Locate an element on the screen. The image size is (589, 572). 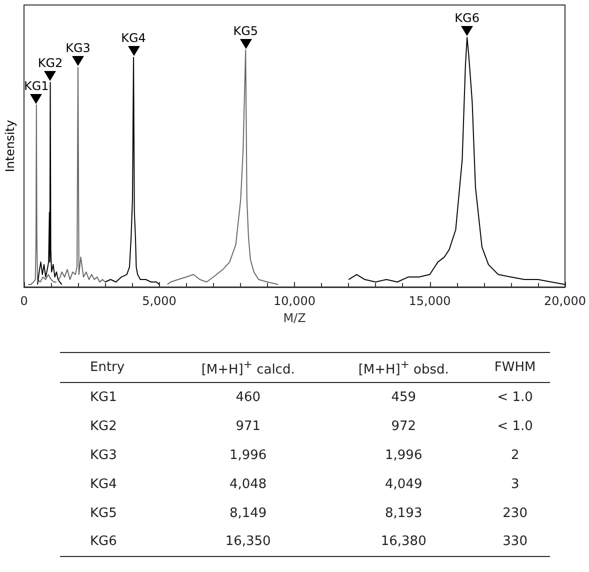
x-tick-label: 5,000 is located at coordinates (159, 301).